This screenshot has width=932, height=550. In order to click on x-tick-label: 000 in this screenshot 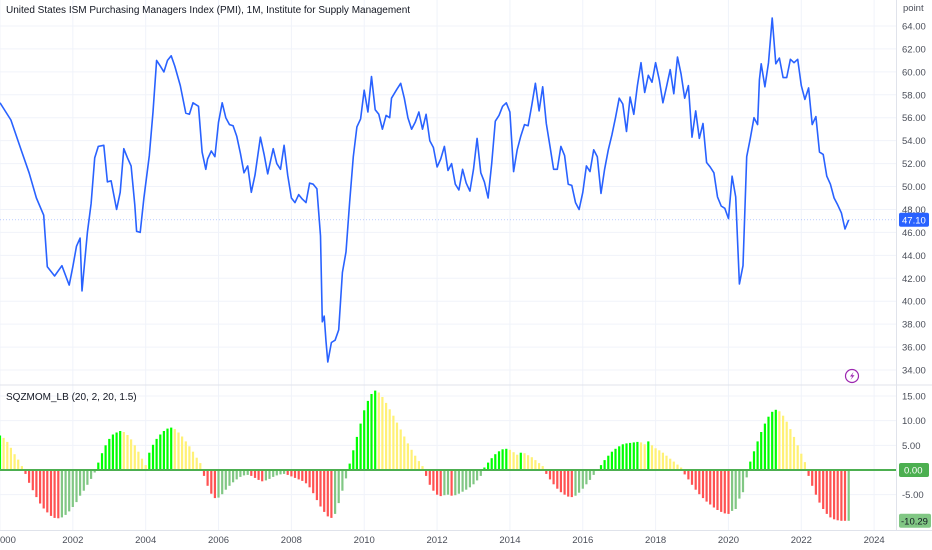, I will do `click(8, 540)`.